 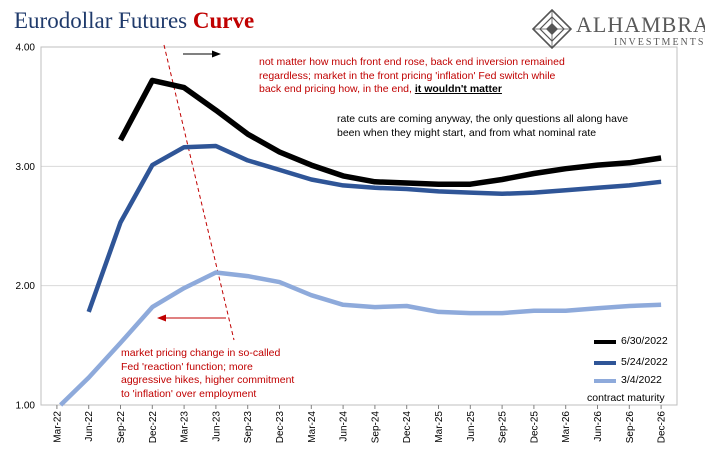 I want to click on chart-title-main: Eurodollar Futures, so click(x=100, y=20).